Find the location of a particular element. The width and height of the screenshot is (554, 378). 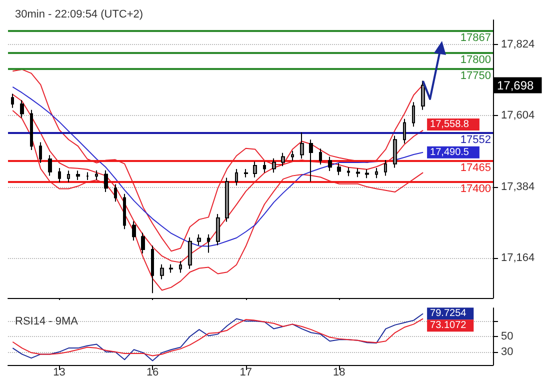

x-tick-label: 13 is located at coordinates (59, 372).